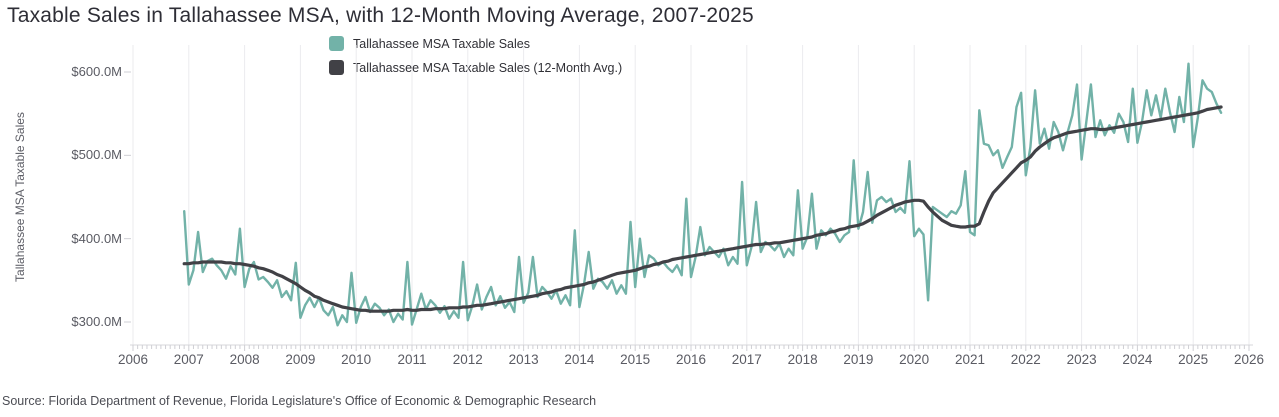 The width and height of the screenshot is (1279, 417). Describe the element at coordinates (523, 359) in the screenshot. I see `x-axis-tick-label: 2013` at that location.